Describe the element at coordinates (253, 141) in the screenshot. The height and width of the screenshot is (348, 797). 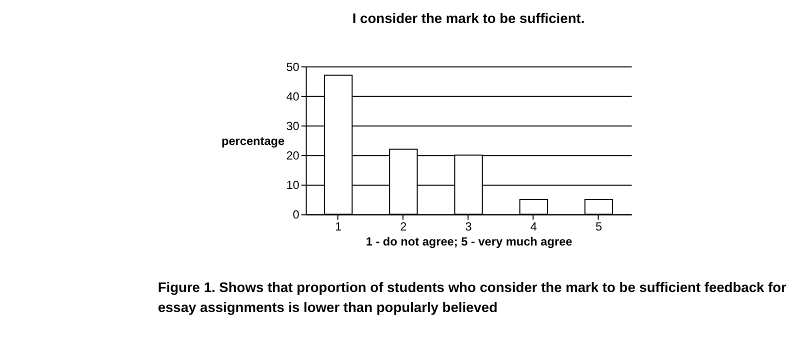
I see `y-axis-title: percentage` at that location.